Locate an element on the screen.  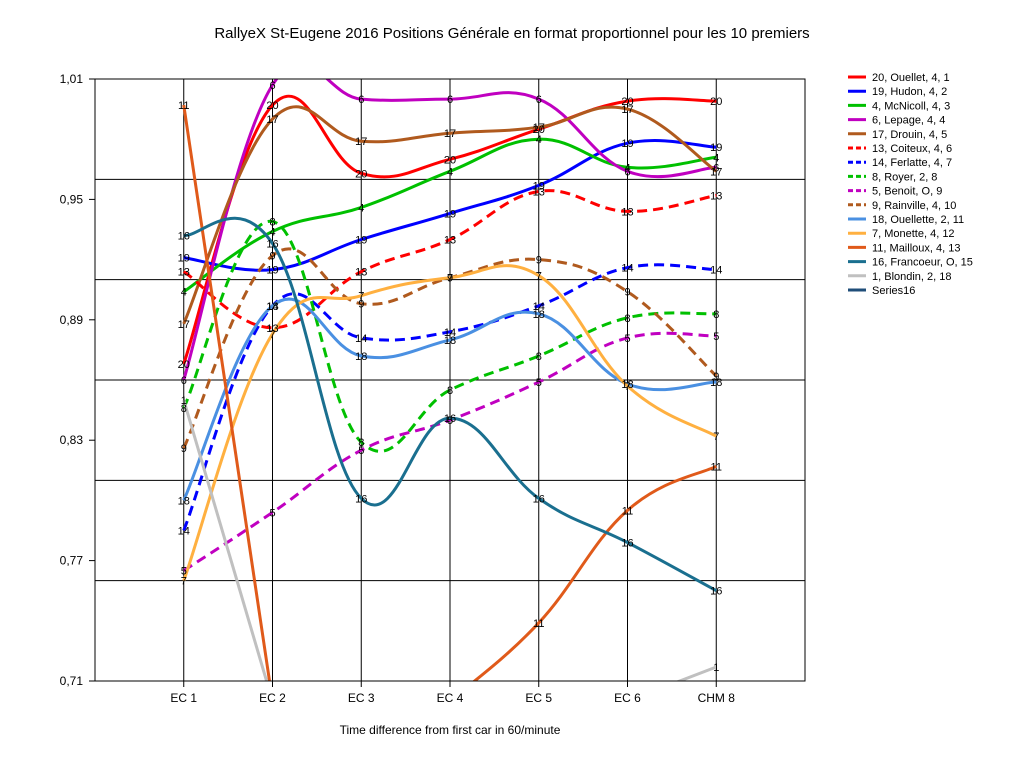
y-tick-label: 0,95 is located at coordinates (72, 199).